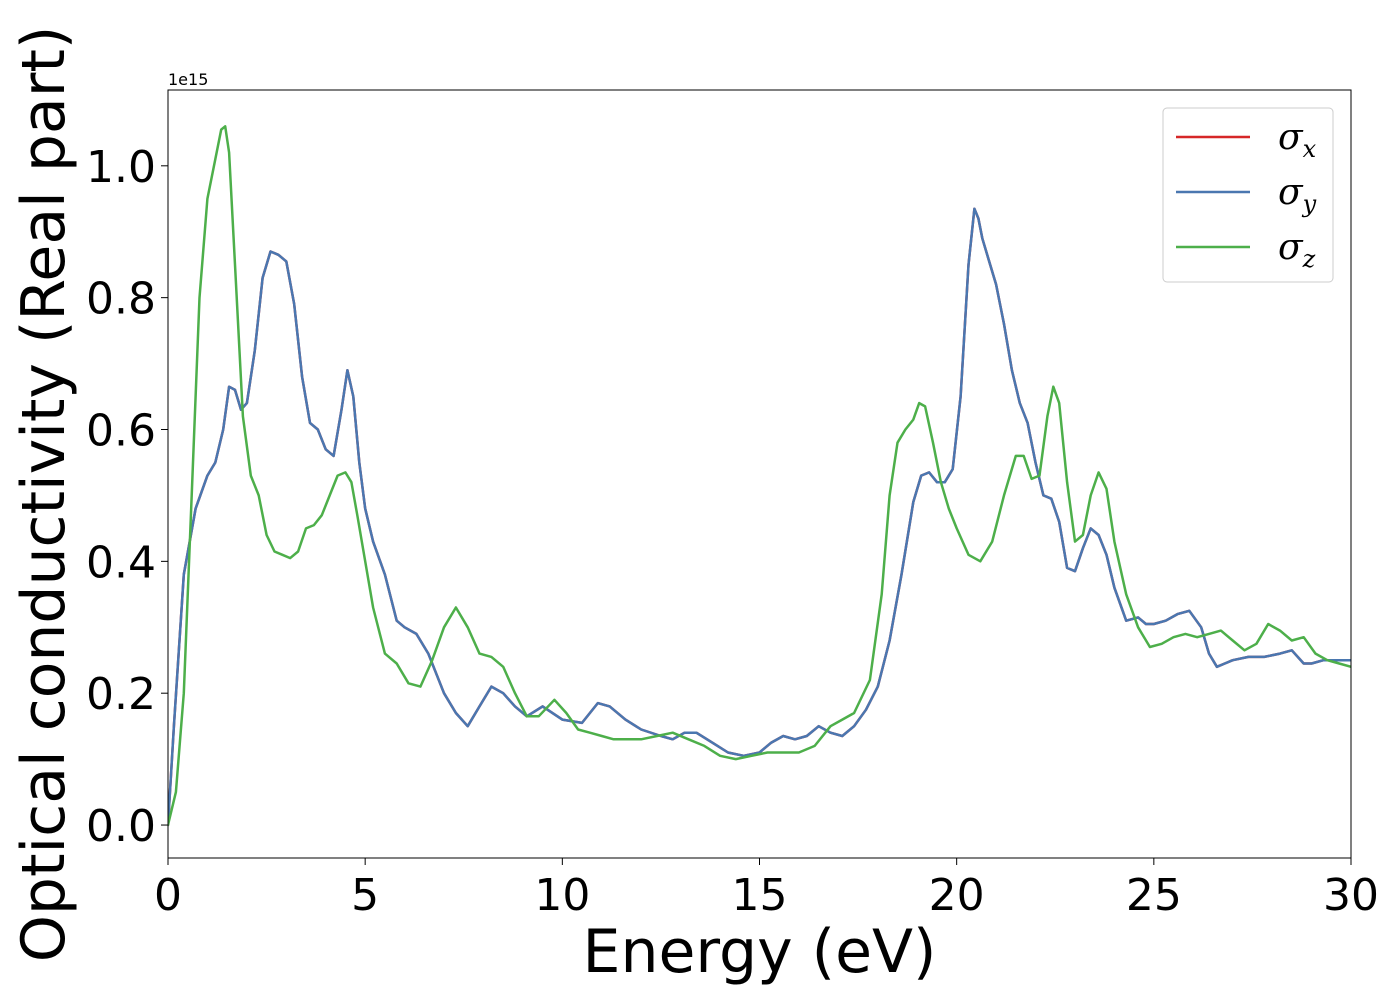  What do you see at coordinates (1297, 140) in the screenshot?
I see `legend-label-sigma-x: σx` at bounding box center [1297, 140].